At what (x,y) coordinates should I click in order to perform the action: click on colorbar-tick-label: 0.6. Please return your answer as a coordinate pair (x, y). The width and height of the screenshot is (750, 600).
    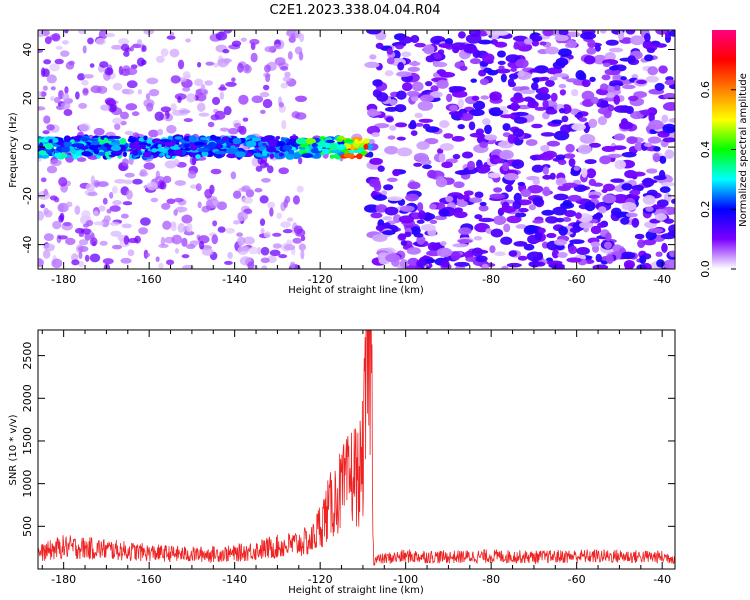
    Looking at the image, I should click on (705, 90).